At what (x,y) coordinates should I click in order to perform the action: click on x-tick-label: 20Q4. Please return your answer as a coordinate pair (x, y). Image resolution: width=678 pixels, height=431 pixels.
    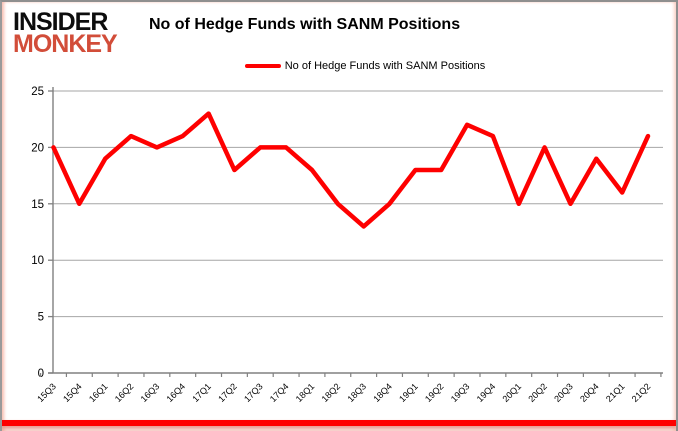
    Looking at the image, I should click on (589, 392).